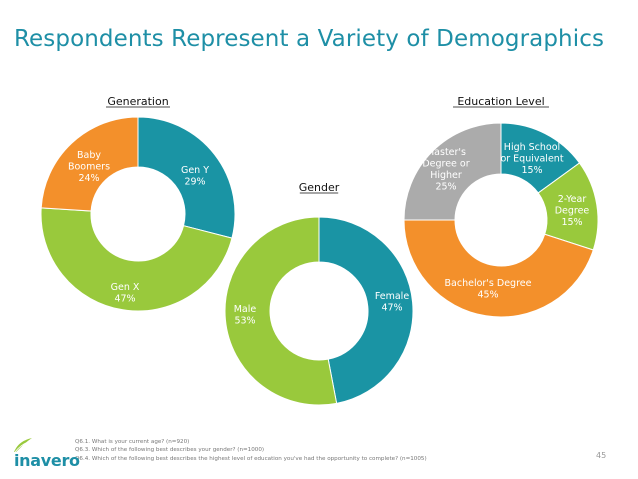 The height and width of the screenshot is (479, 638). I want to click on slice-label: Master's Degree or Higher 25%, so click(445, 170).